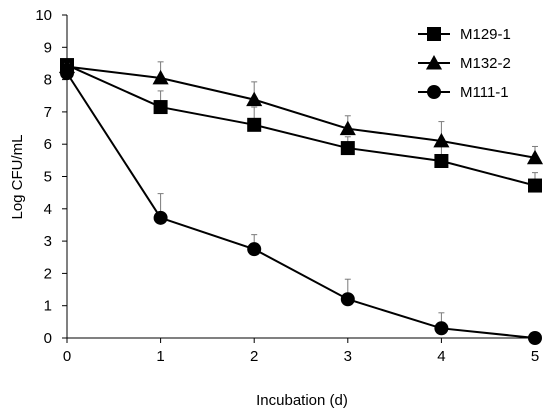 This screenshot has width=550, height=413. What do you see at coordinates (48, 80) in the screenshot?
I see `y-tick-label: 8` at bounding box center [48, 80].